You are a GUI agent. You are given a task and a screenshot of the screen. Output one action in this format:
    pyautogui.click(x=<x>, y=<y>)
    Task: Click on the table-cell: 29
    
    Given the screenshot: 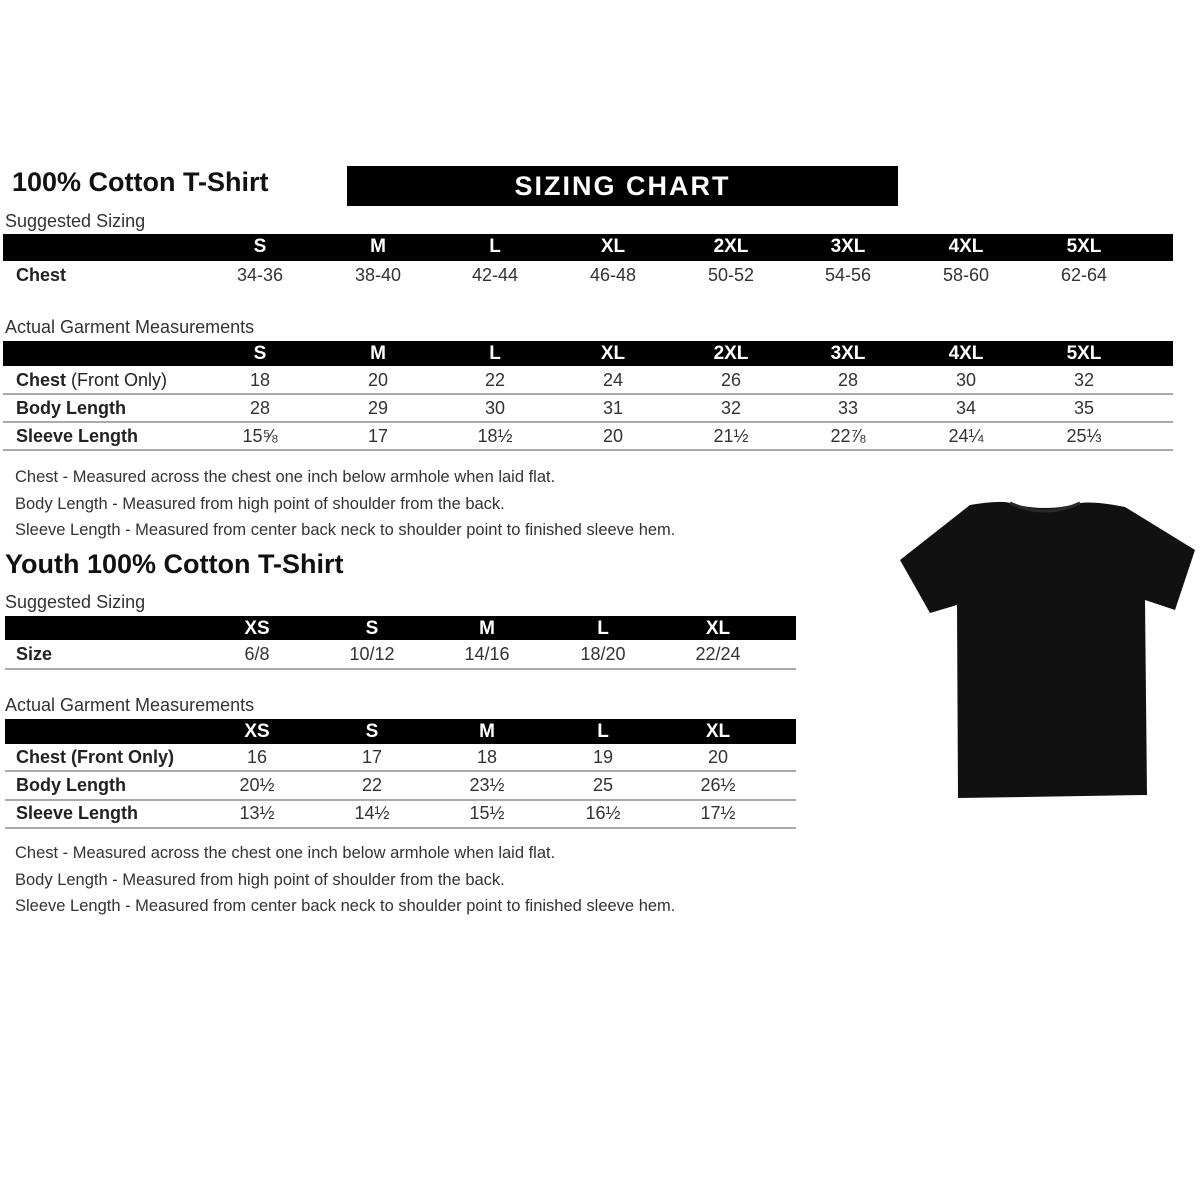 What is the action you would take?
    pyautogui.click(x=378, y=408)
    